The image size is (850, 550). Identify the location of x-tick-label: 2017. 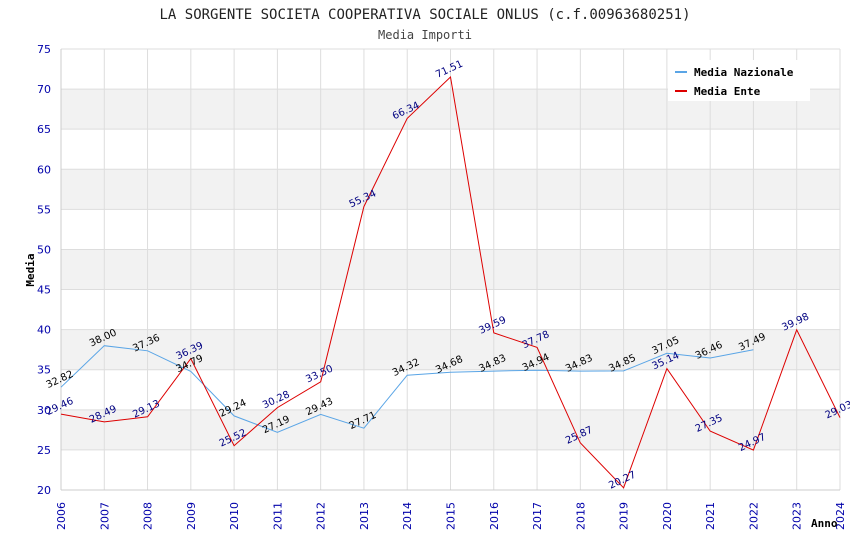
(537, 516).